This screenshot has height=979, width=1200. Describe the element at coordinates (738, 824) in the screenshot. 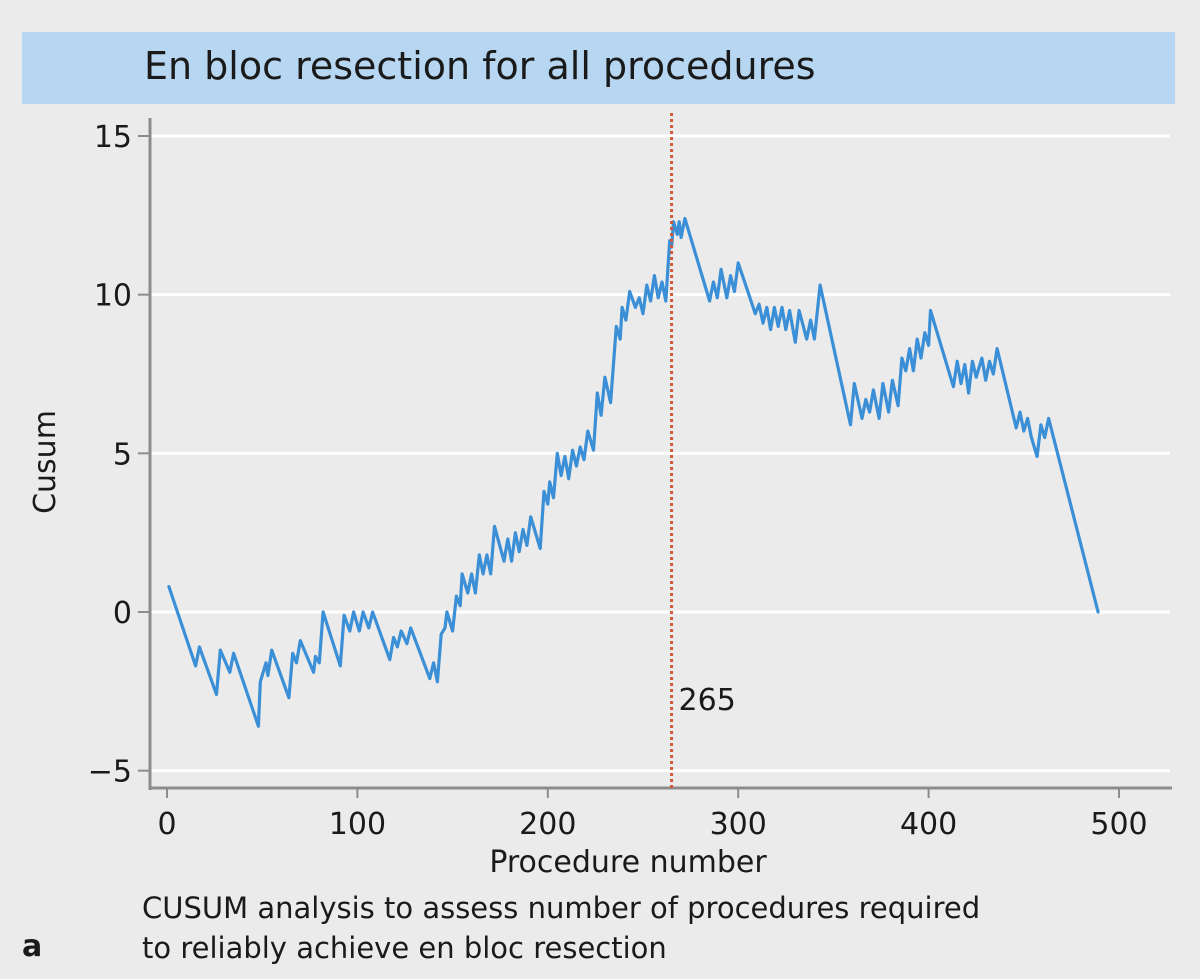

I see `x-tick-label: 300` at that location.